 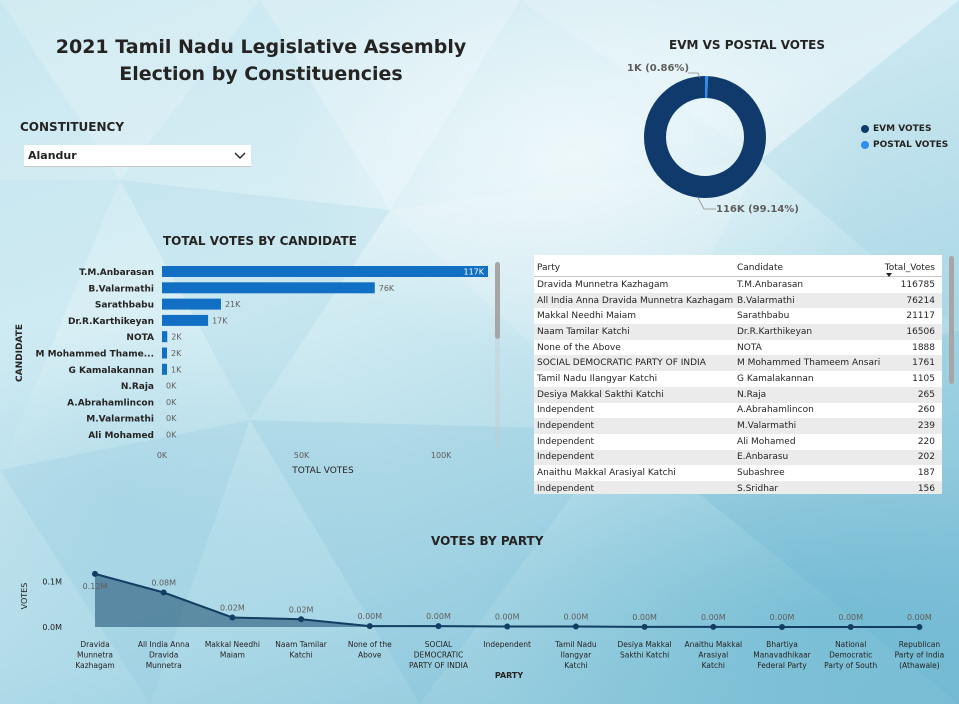 What do you see at coordinates (176, 369) in the screenshot?
I see `bar-data-label: 1K` at bounding box center [176, 369].